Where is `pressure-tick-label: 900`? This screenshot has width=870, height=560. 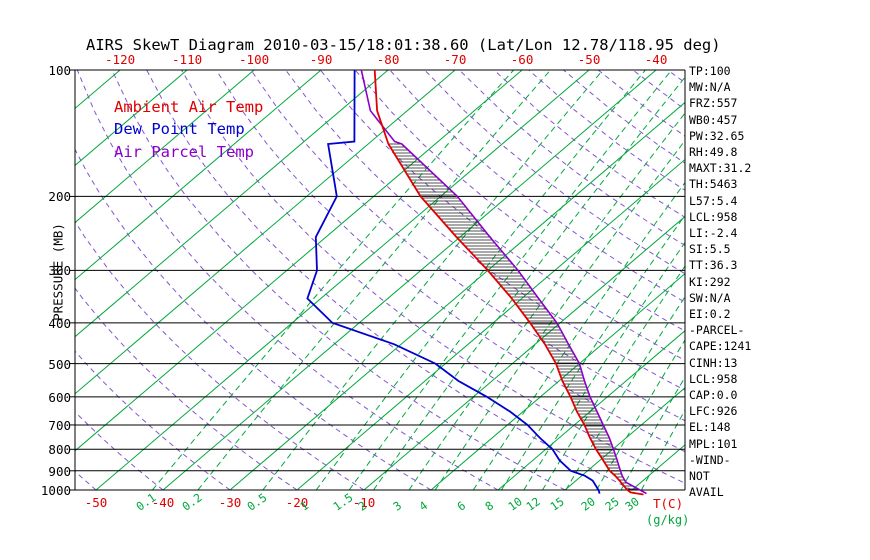 pressure-tick-label: 900 is located at coordinates (59, 471).